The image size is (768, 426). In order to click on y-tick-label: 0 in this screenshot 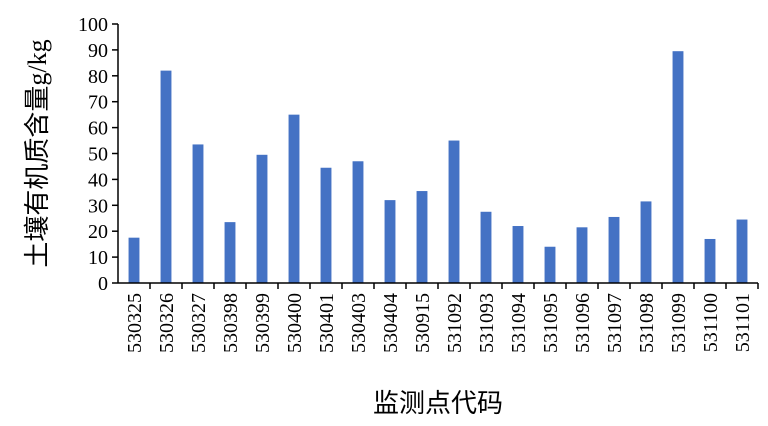, I will do `click(103, 284)`.